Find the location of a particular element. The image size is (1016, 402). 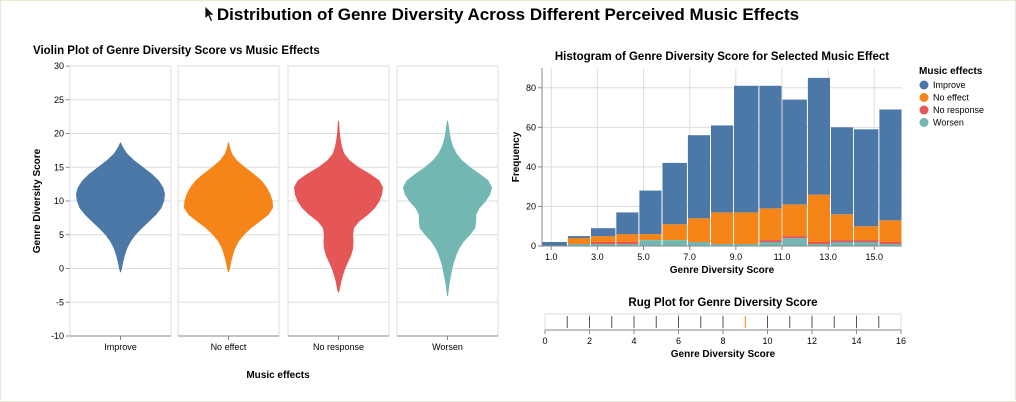

histogram-series-no-effect is located at coordinates (734, 219).